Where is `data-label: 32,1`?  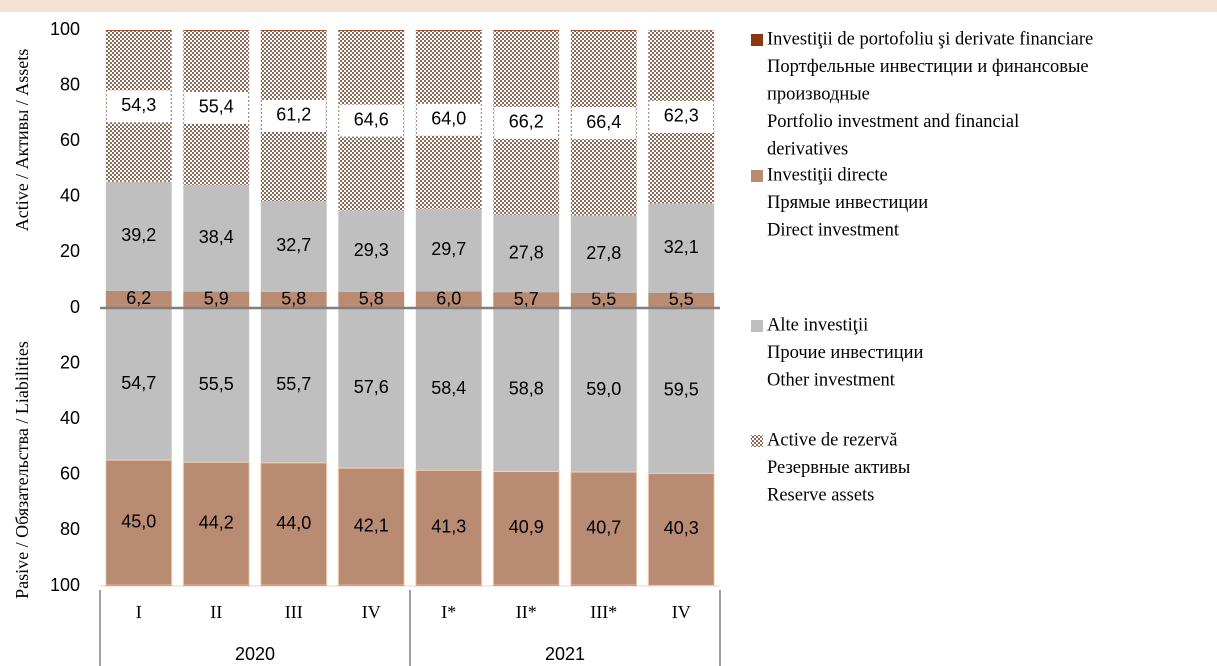 data-label: 32,1 is located at coordinates (681, 247).